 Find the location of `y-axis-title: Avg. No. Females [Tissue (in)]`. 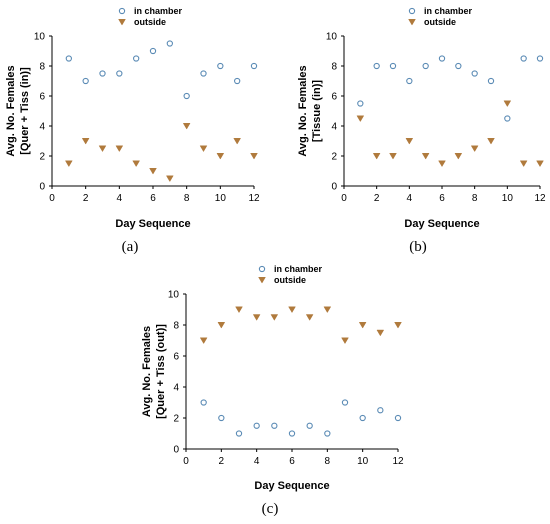

y-axis-title: Avg. No. Females [Tissue (in)] is located at coordinates (310, 110).